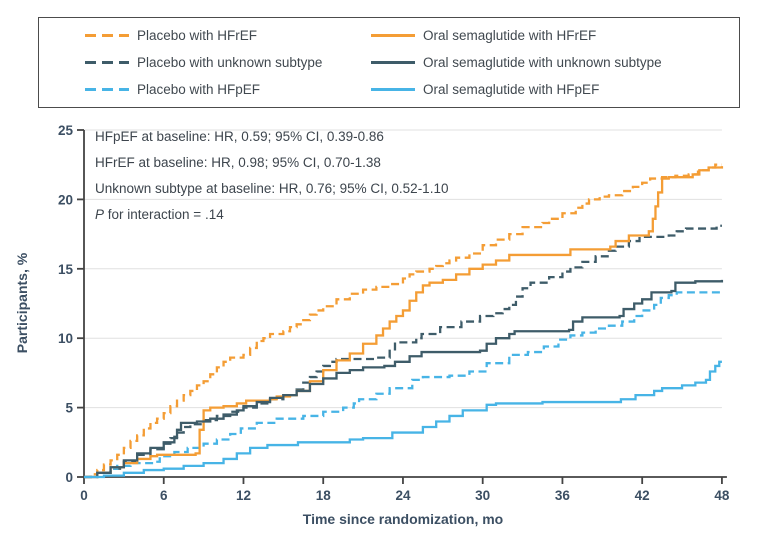 Image resolution: width=765 pixels, height=545 pixels. What do you see at coordinates (403, 495) in the screenshot?
I see `x-tick-label-24: 24` at bounding box center [403, 495].